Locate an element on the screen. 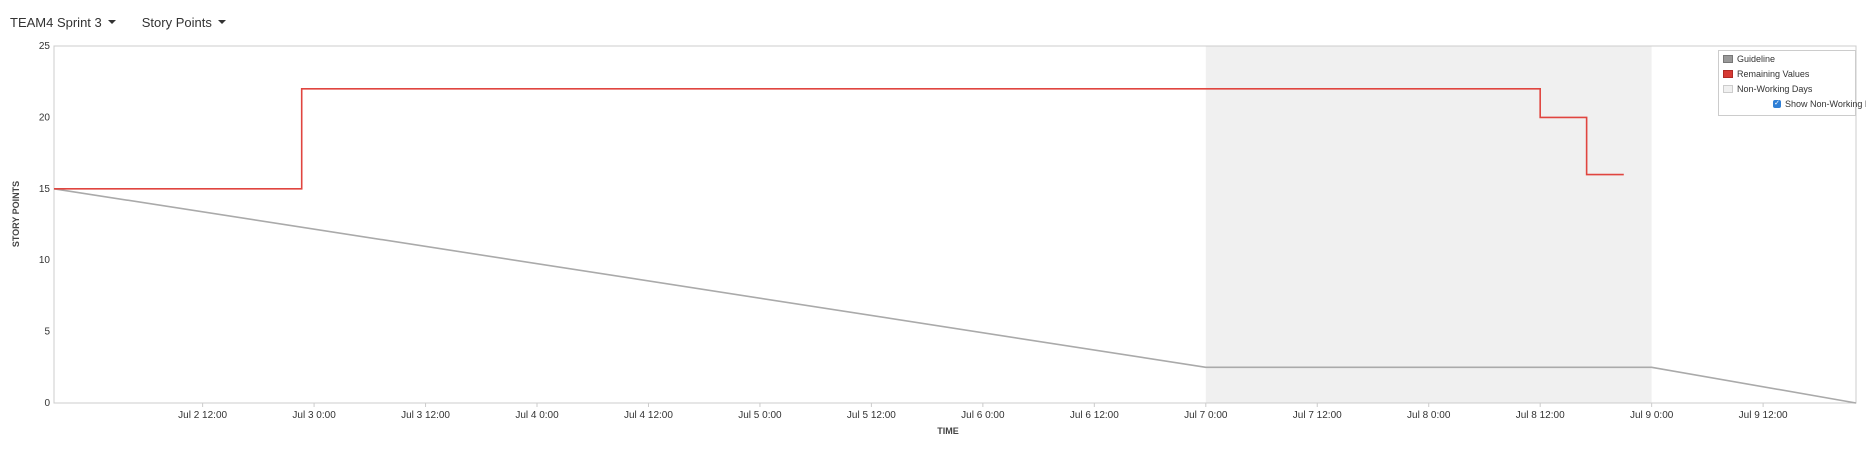  sprint-dropdown: TEAM4 Sprint 3 is located at coordinates (63, 22).